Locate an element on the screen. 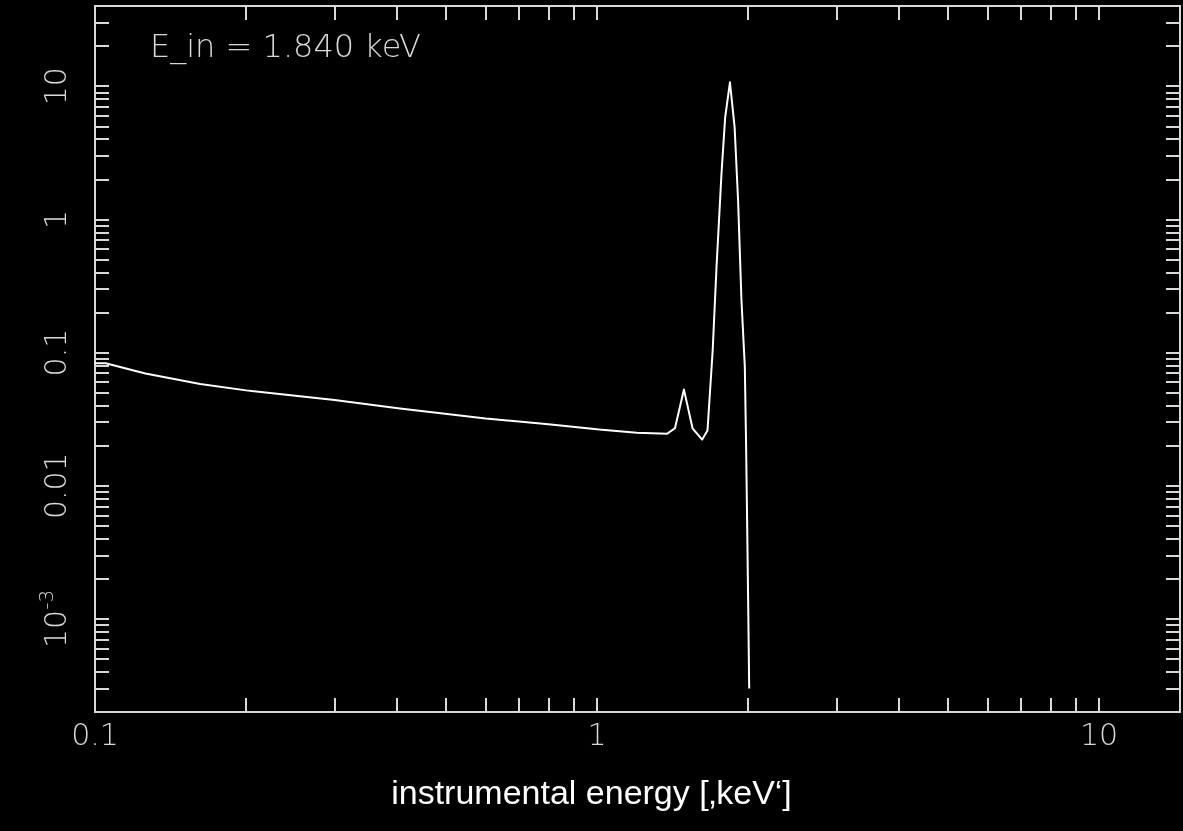  y-tick-label: 0.1 is located at coordinates (55, 352).